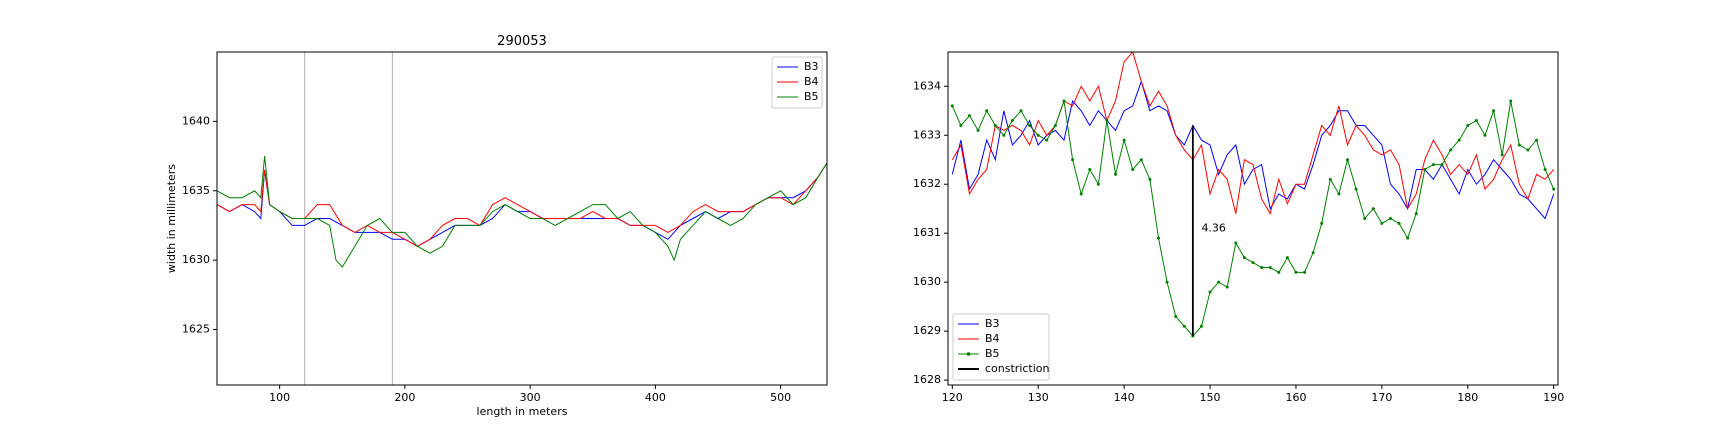  What do you see at coordinates (196, 120) in the screenshot?
I see `y-tick-label: 1640` at bounding box center [196, 120].